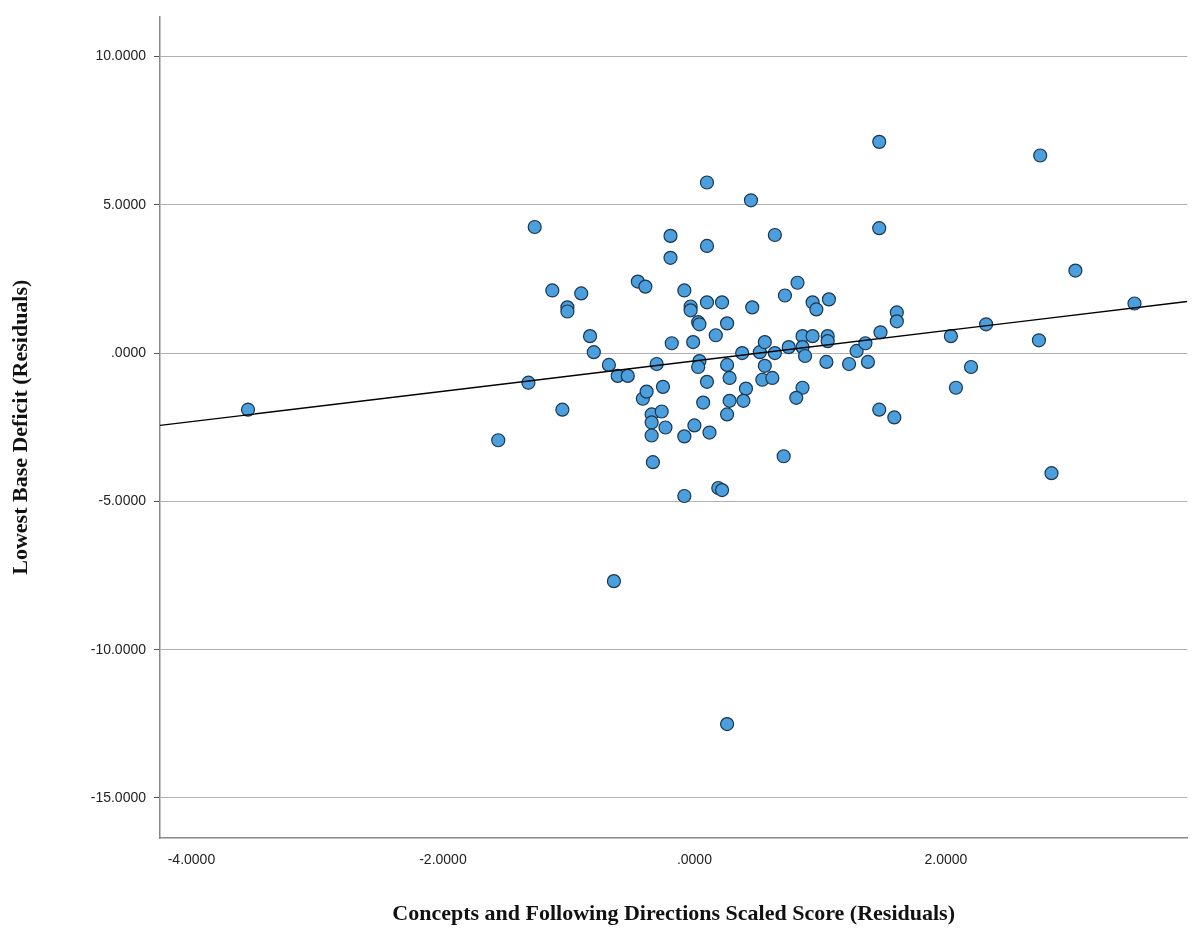 Image resolution: width=1195 pixels, height=932 pixels. Describe the element at coordinates (191, 859) in the screenshot. I see `x-tick-label: -4.0000` at that location.